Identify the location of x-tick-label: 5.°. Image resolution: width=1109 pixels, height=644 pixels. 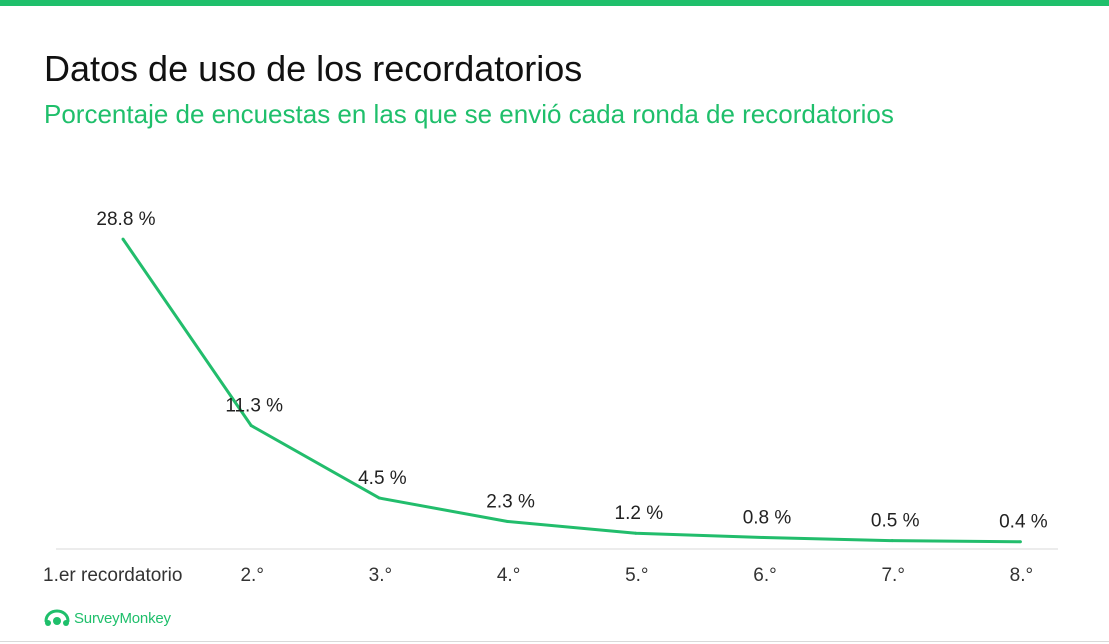
(636, 575).